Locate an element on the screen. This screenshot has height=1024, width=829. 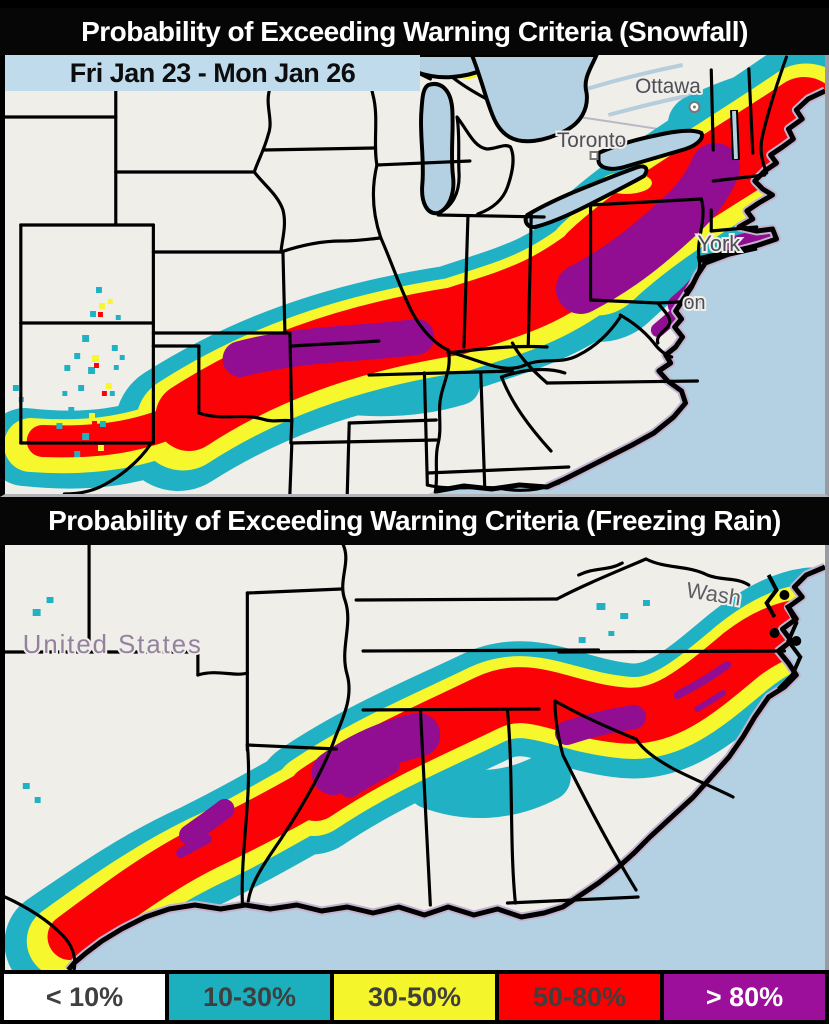
new-york-label: York is located at coordinates (718, 243).